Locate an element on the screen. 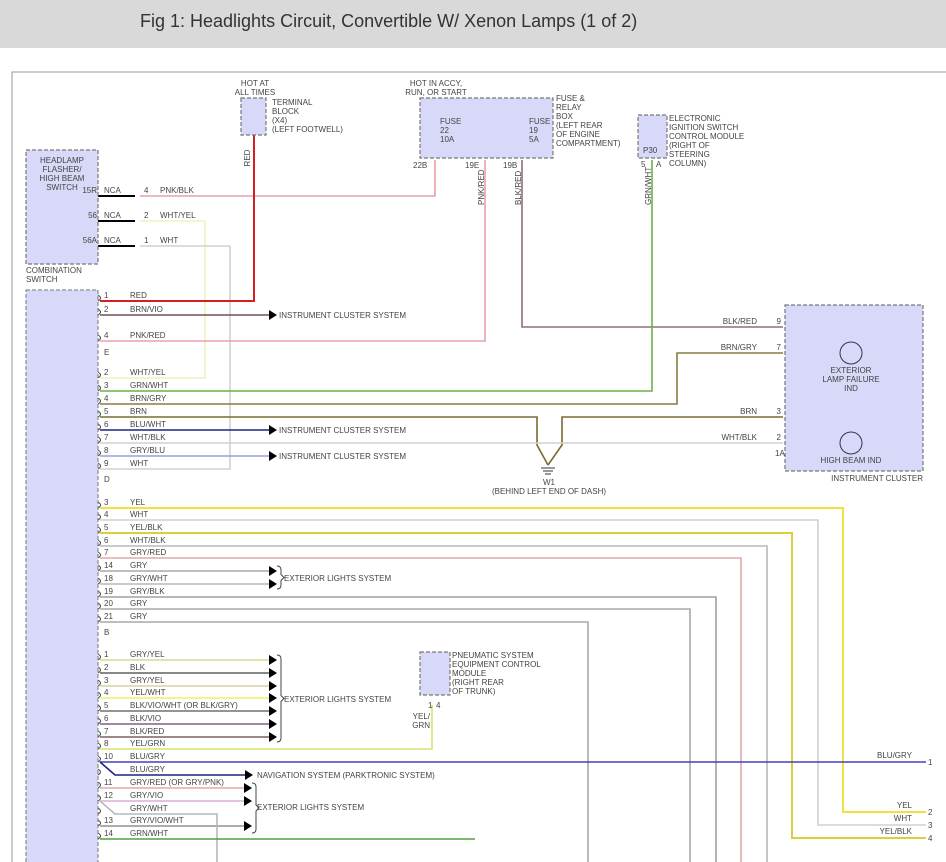  terminal-block-label: TERMINAL is located at coordinates (292, 102).